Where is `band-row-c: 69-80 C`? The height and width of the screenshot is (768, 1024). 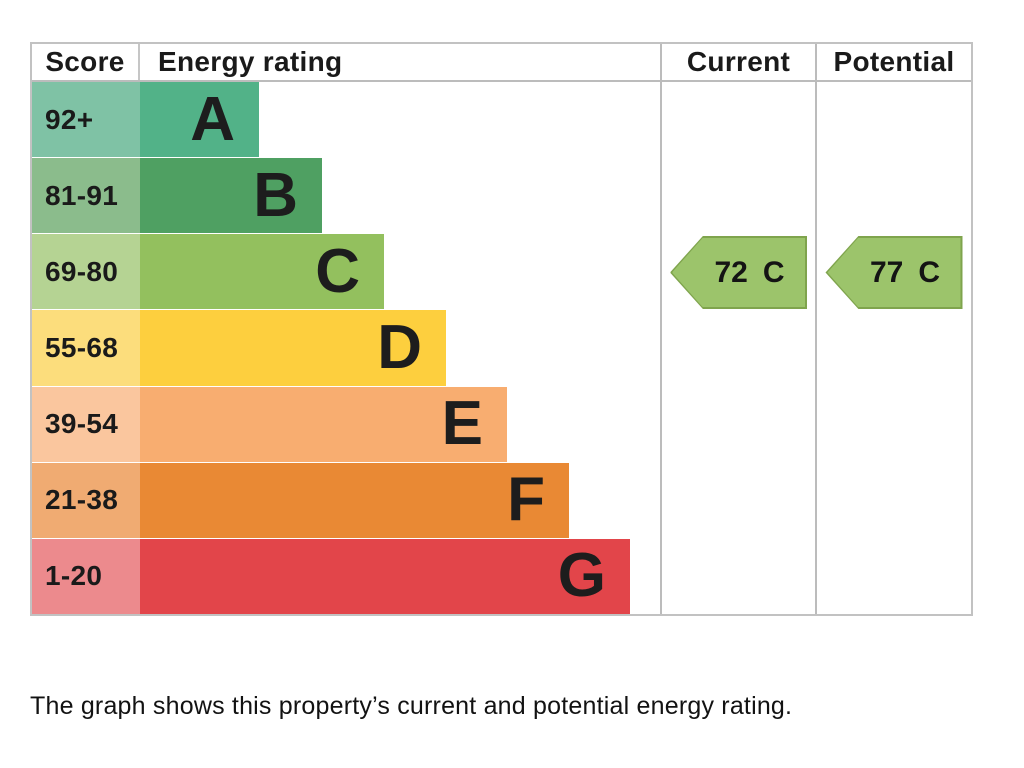
band-row-c: 69-80 C is located at coordinates (346, 271).